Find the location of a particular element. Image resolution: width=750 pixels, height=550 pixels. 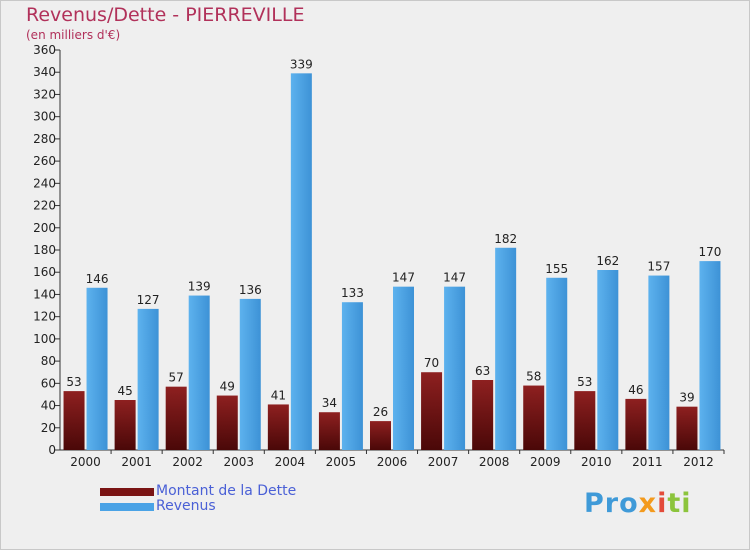

x-tick-label: 2010 is located at coordinates (596, 462).